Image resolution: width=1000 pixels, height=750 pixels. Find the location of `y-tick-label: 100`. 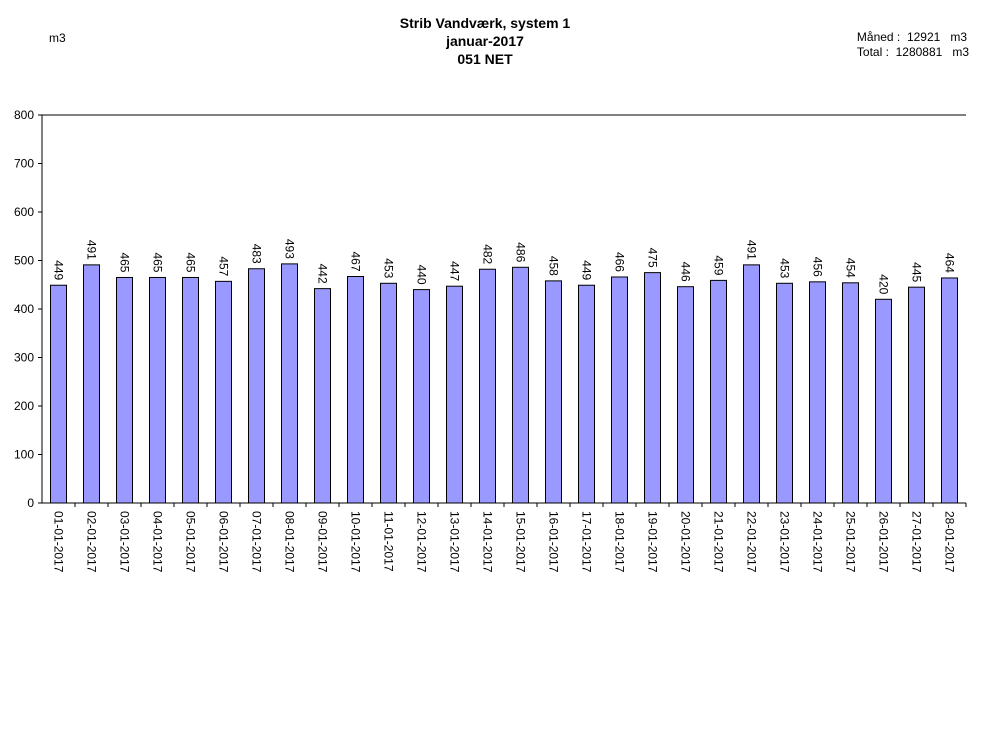

y-tick-label: 100 is located at coordinates (24, 455).